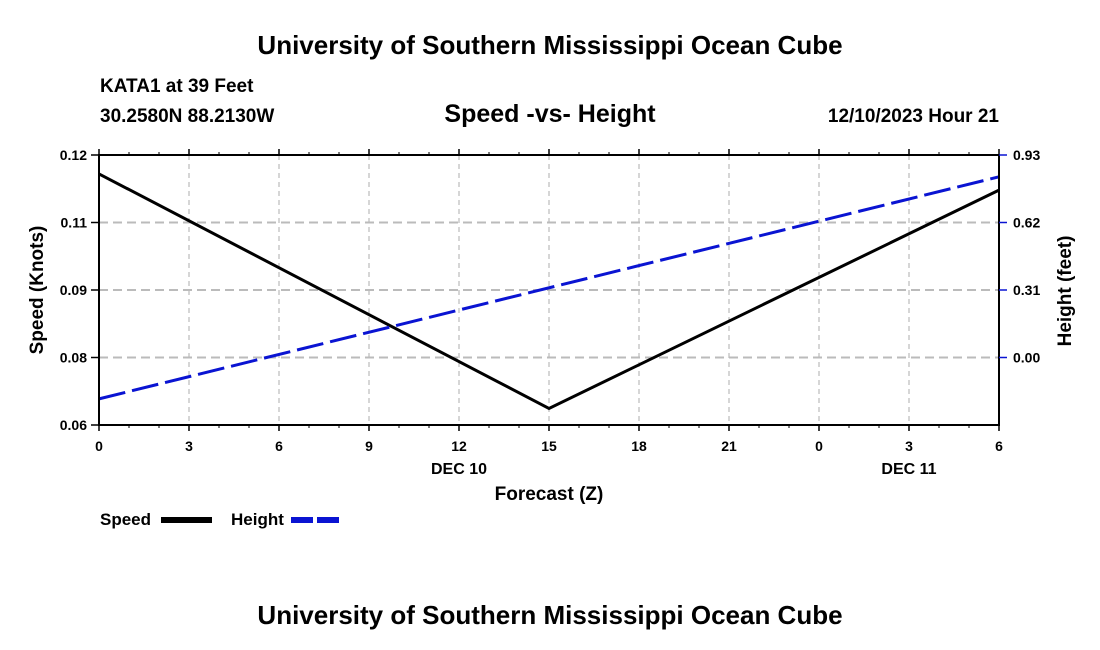  What do you see at coordinates (908, 469) in the screenshot?
I see `date-label: DEC 11` at bounding box center [908, 469].